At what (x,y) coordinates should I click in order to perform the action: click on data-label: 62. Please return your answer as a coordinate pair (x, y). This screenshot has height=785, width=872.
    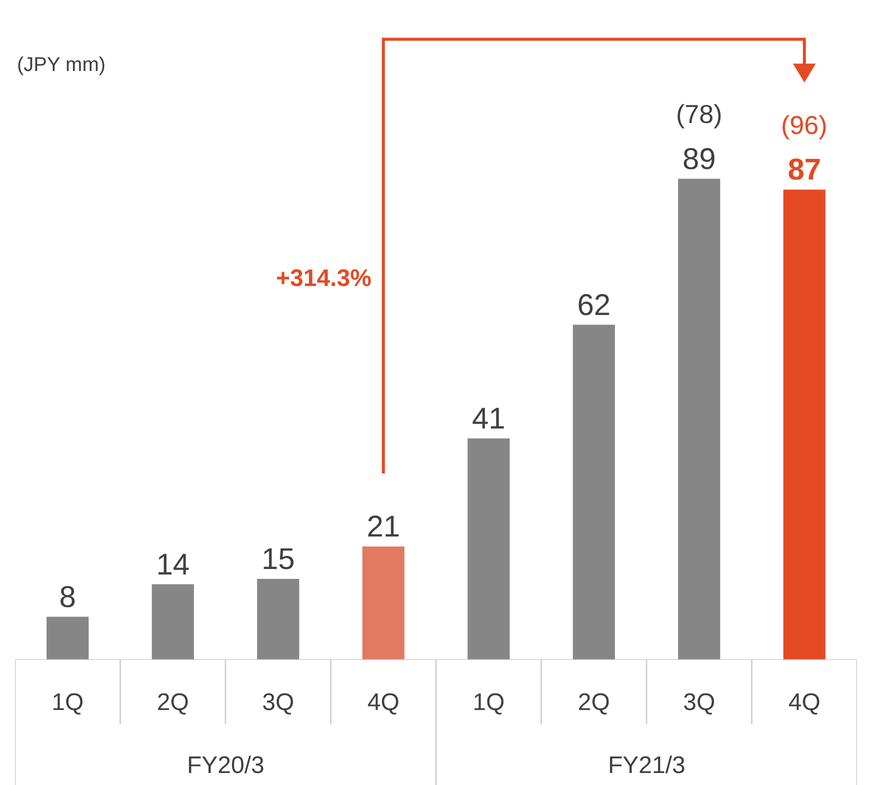
    Looking at the image, I should click on (594, 305).